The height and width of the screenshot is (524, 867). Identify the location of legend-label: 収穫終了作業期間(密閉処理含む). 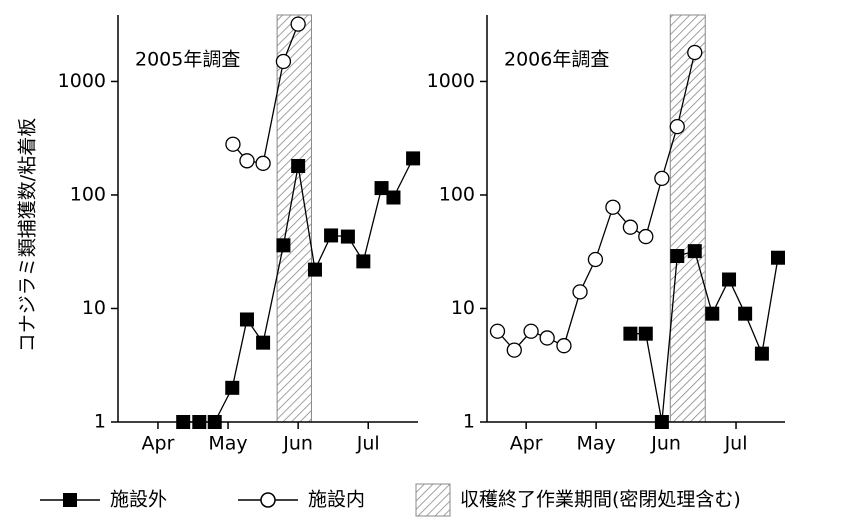
(600, 500).